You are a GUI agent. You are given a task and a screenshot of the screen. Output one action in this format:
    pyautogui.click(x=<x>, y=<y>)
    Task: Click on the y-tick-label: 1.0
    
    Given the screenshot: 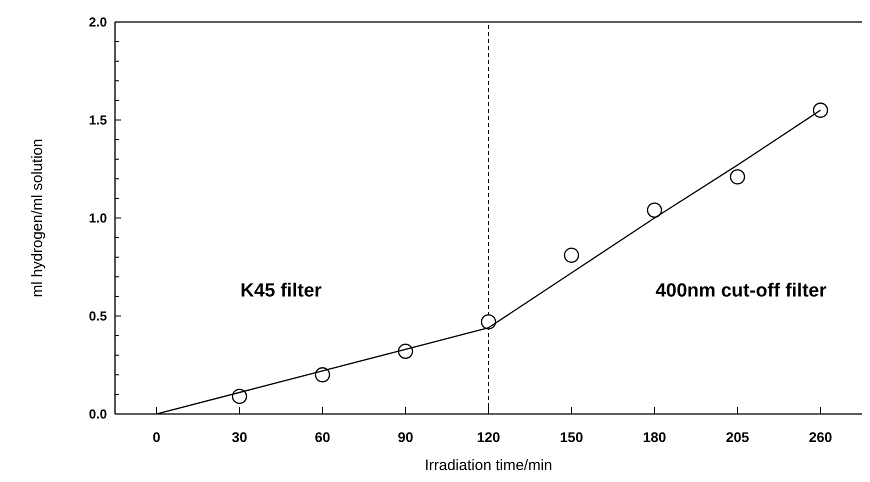 What is the action you would take?
    pyautogui.click(x=97, y=218)
    